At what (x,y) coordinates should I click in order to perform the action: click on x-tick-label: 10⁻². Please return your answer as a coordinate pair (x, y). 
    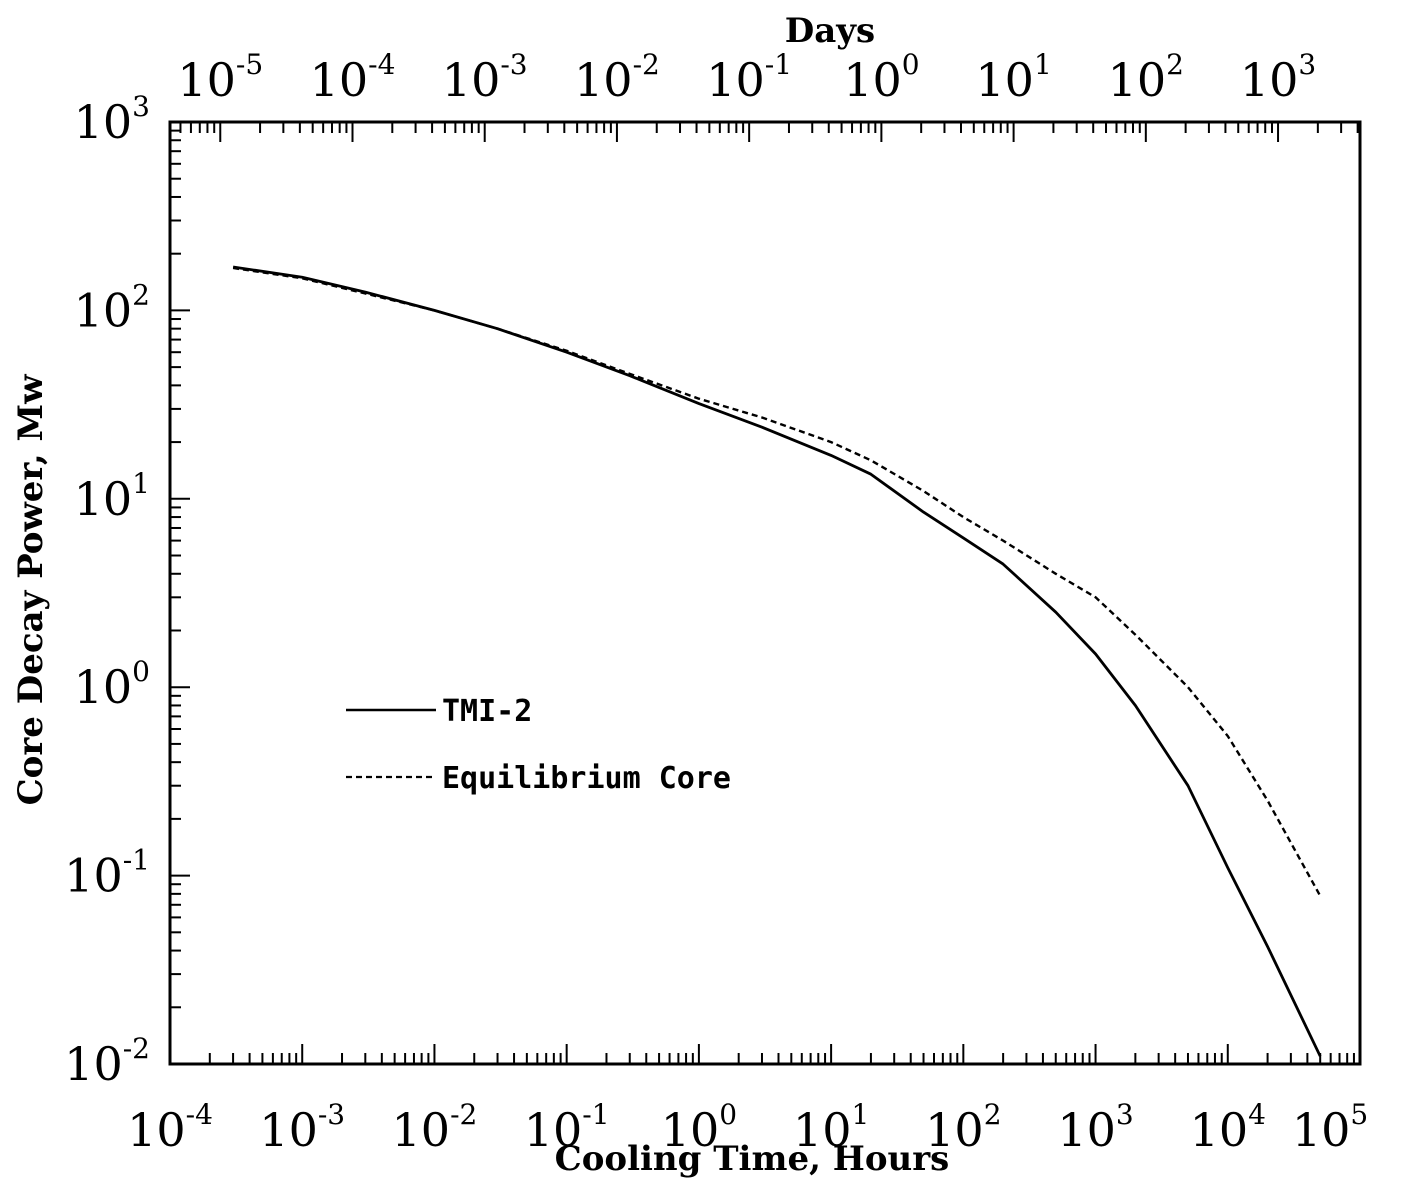
    Looking at the image, I should click on (435, 1127).